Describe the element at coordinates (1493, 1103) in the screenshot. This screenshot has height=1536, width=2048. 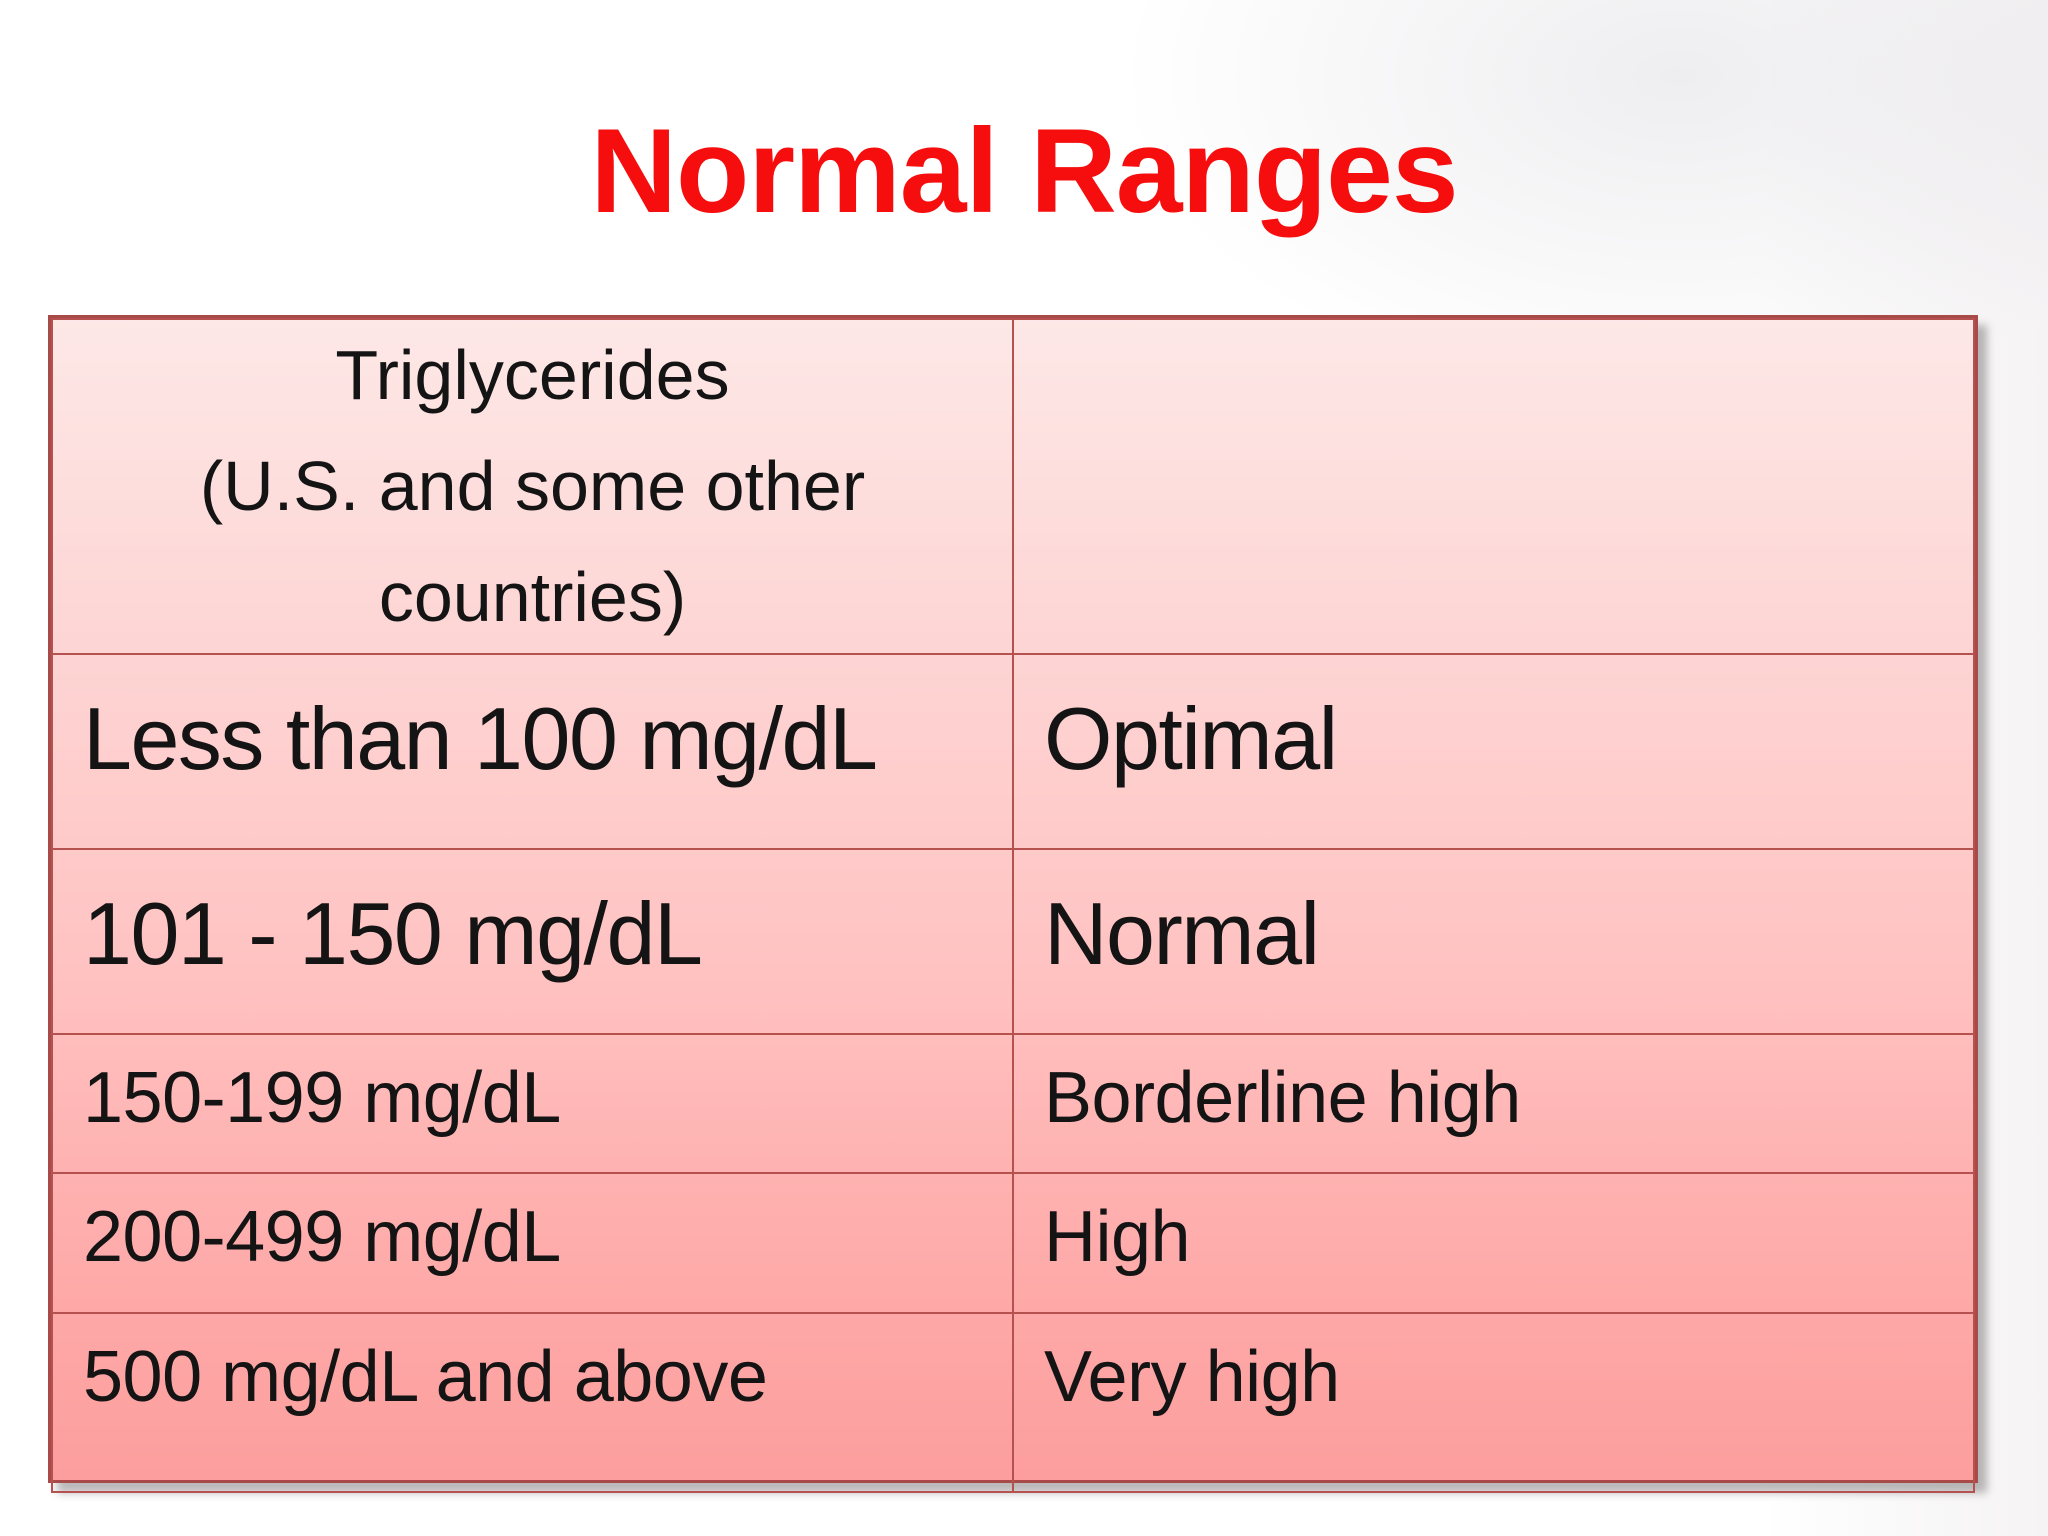
I see `category-cell: Borderline high` at that location.